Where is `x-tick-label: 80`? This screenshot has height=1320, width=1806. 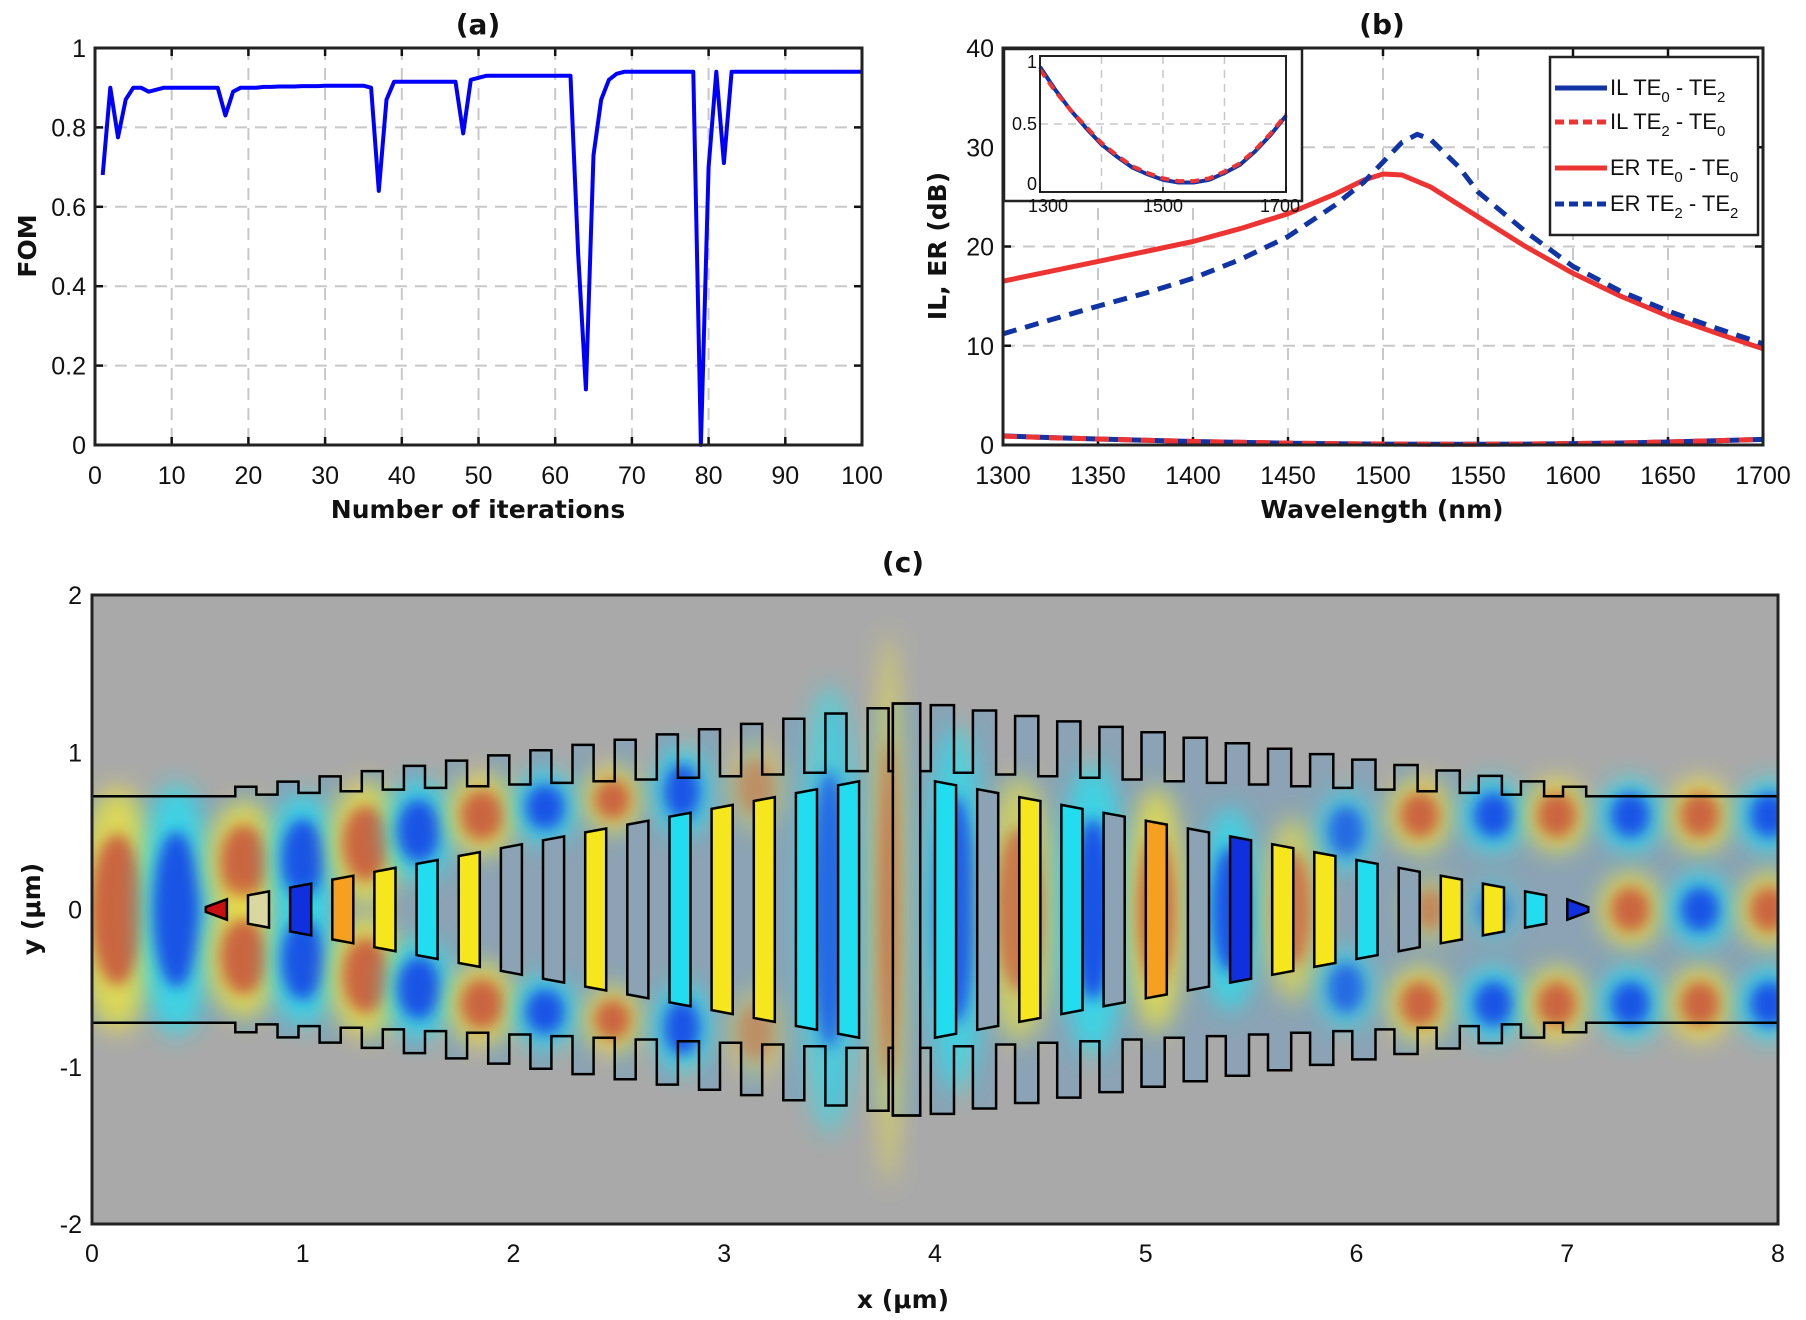 x-tick-label: 80 is located at coordinates (709, 476).